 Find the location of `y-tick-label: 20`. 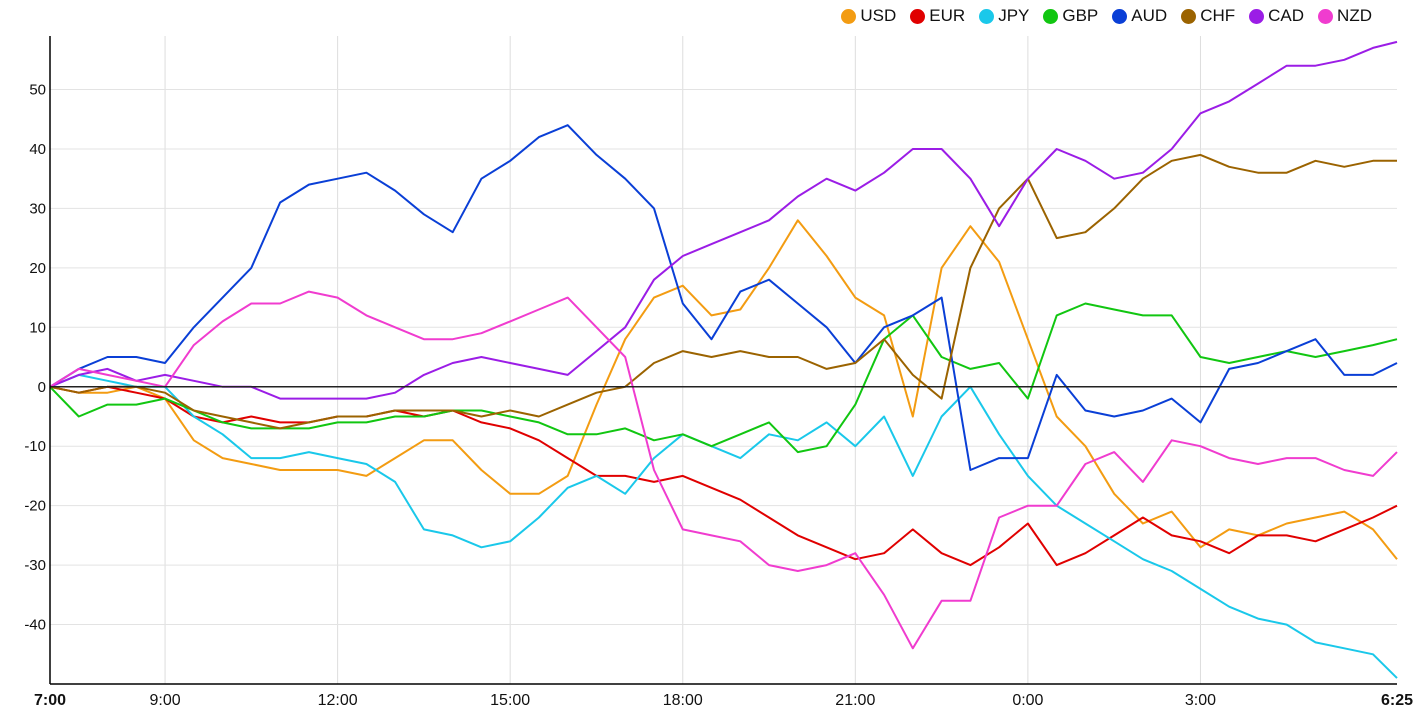

y-tick-label: 20 is located at coordinates (37, 268).